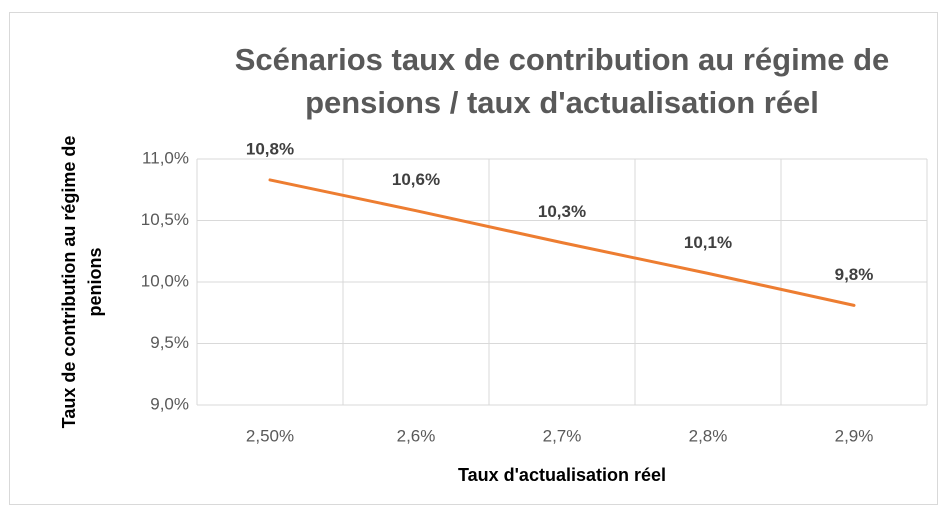  Describe the element at coordinates (562, 435) in the screenshot. I see `x-tick-label: 2,7%` at that location.